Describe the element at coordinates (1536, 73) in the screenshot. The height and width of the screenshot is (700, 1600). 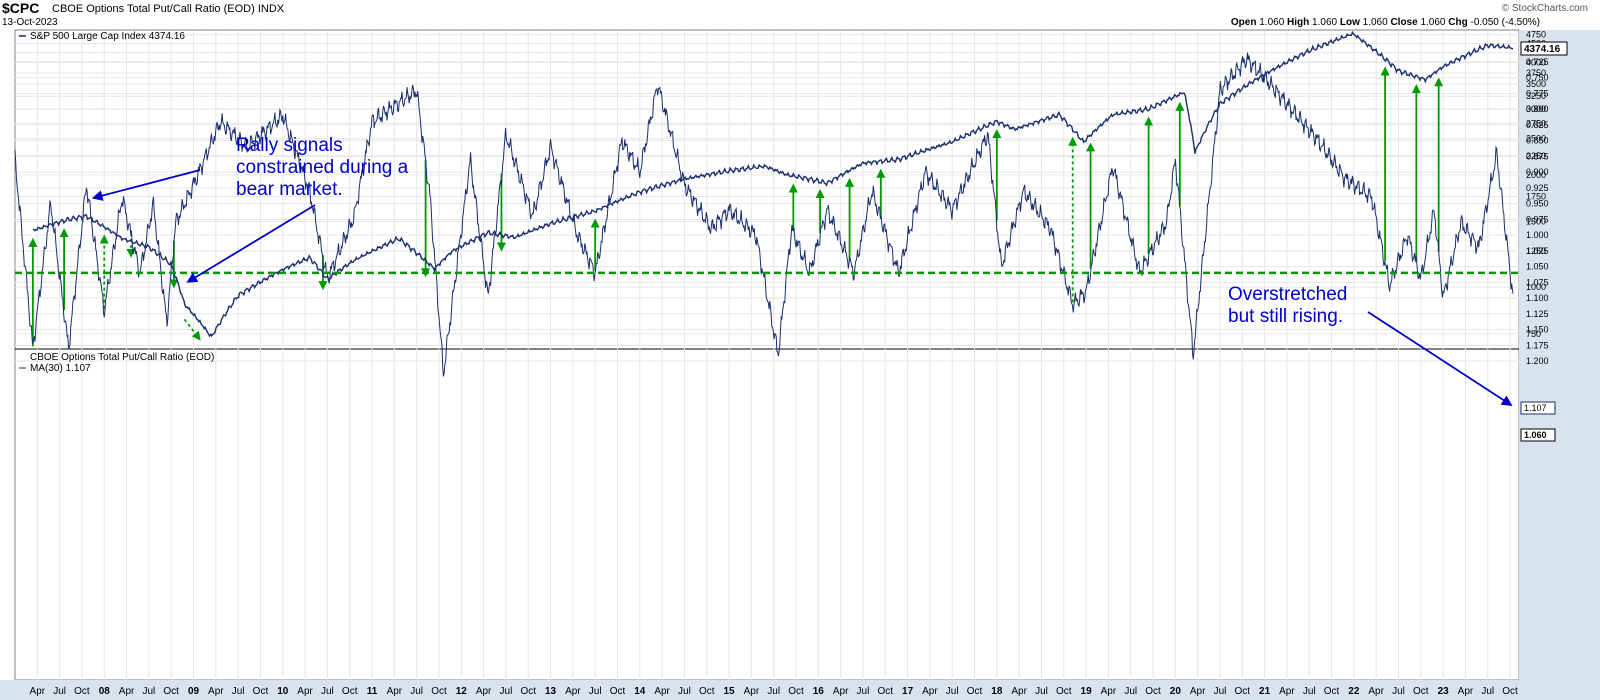
I see `spx-tick-label: 3750` at that location.